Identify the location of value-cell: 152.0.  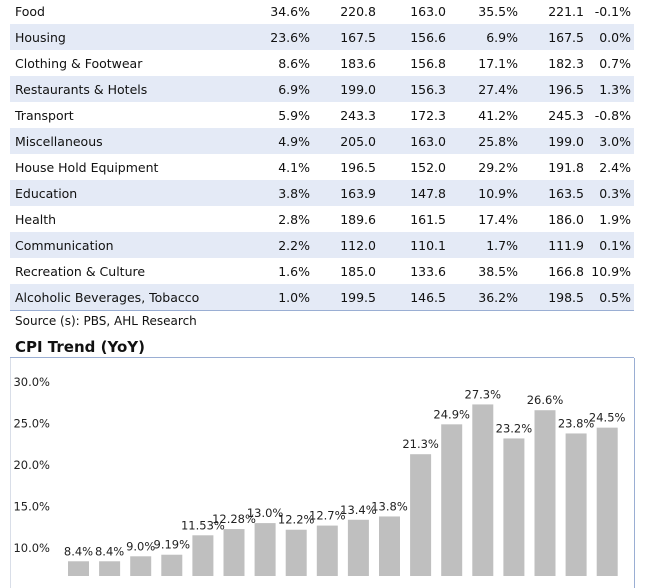
(428, 167).